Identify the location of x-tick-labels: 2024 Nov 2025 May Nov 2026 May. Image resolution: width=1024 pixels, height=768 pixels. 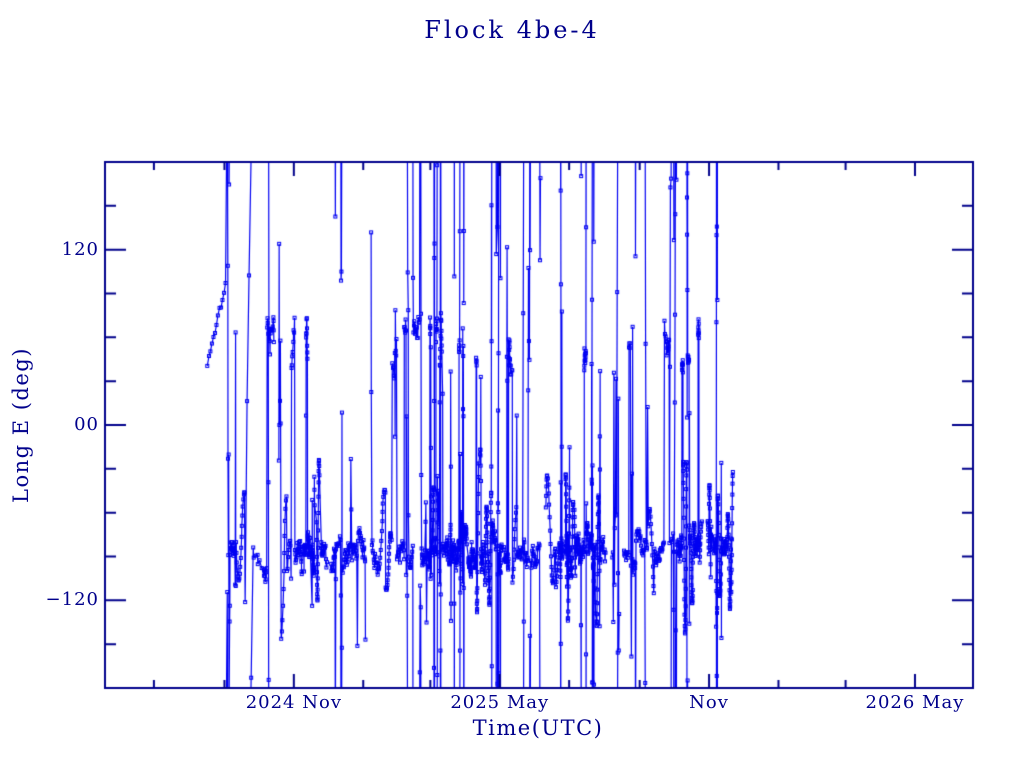
(512, 703).